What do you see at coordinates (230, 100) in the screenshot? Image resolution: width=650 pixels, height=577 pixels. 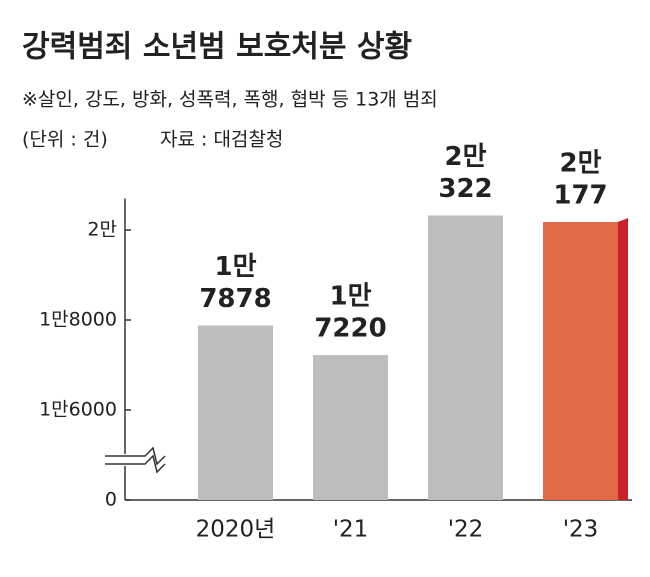 I see `subtitle: ※살인, 강도, 방화, 성폭력, 폭행, 협박 등 13개 범죄` at bounding box center [230, 100].